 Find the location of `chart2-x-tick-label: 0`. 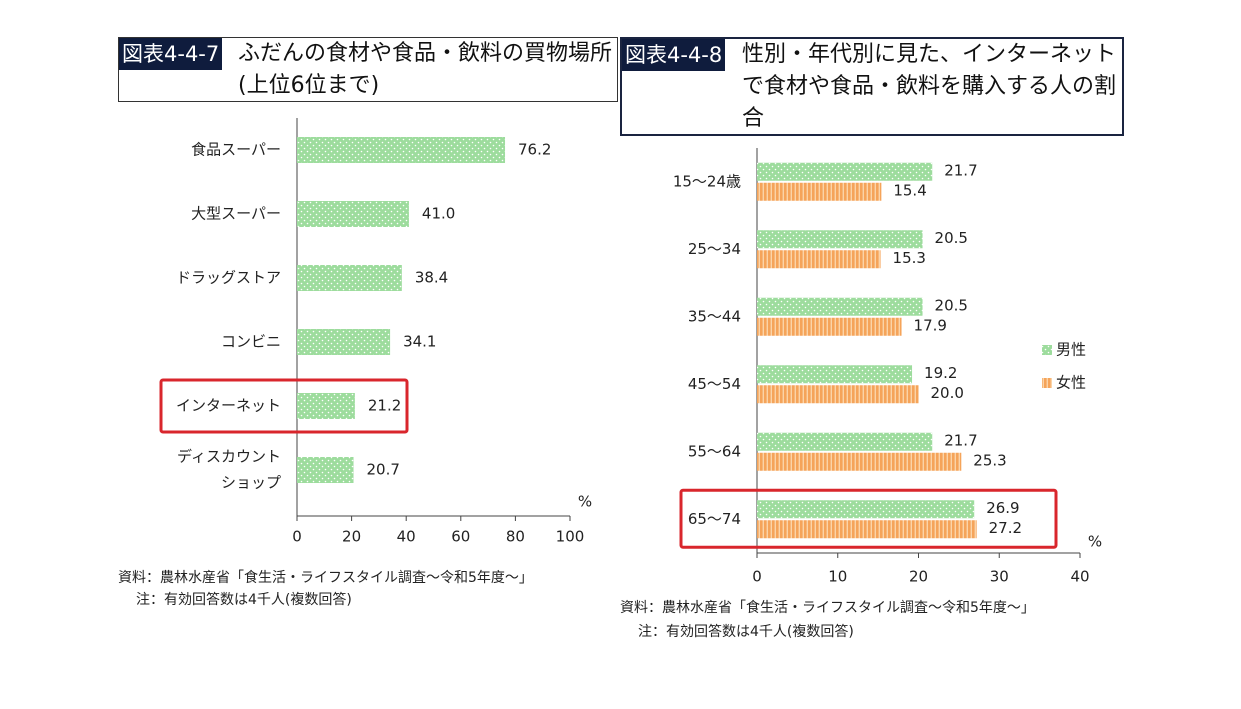

chart2-x-tick-label: 0 is located at coordinates (757, 577).